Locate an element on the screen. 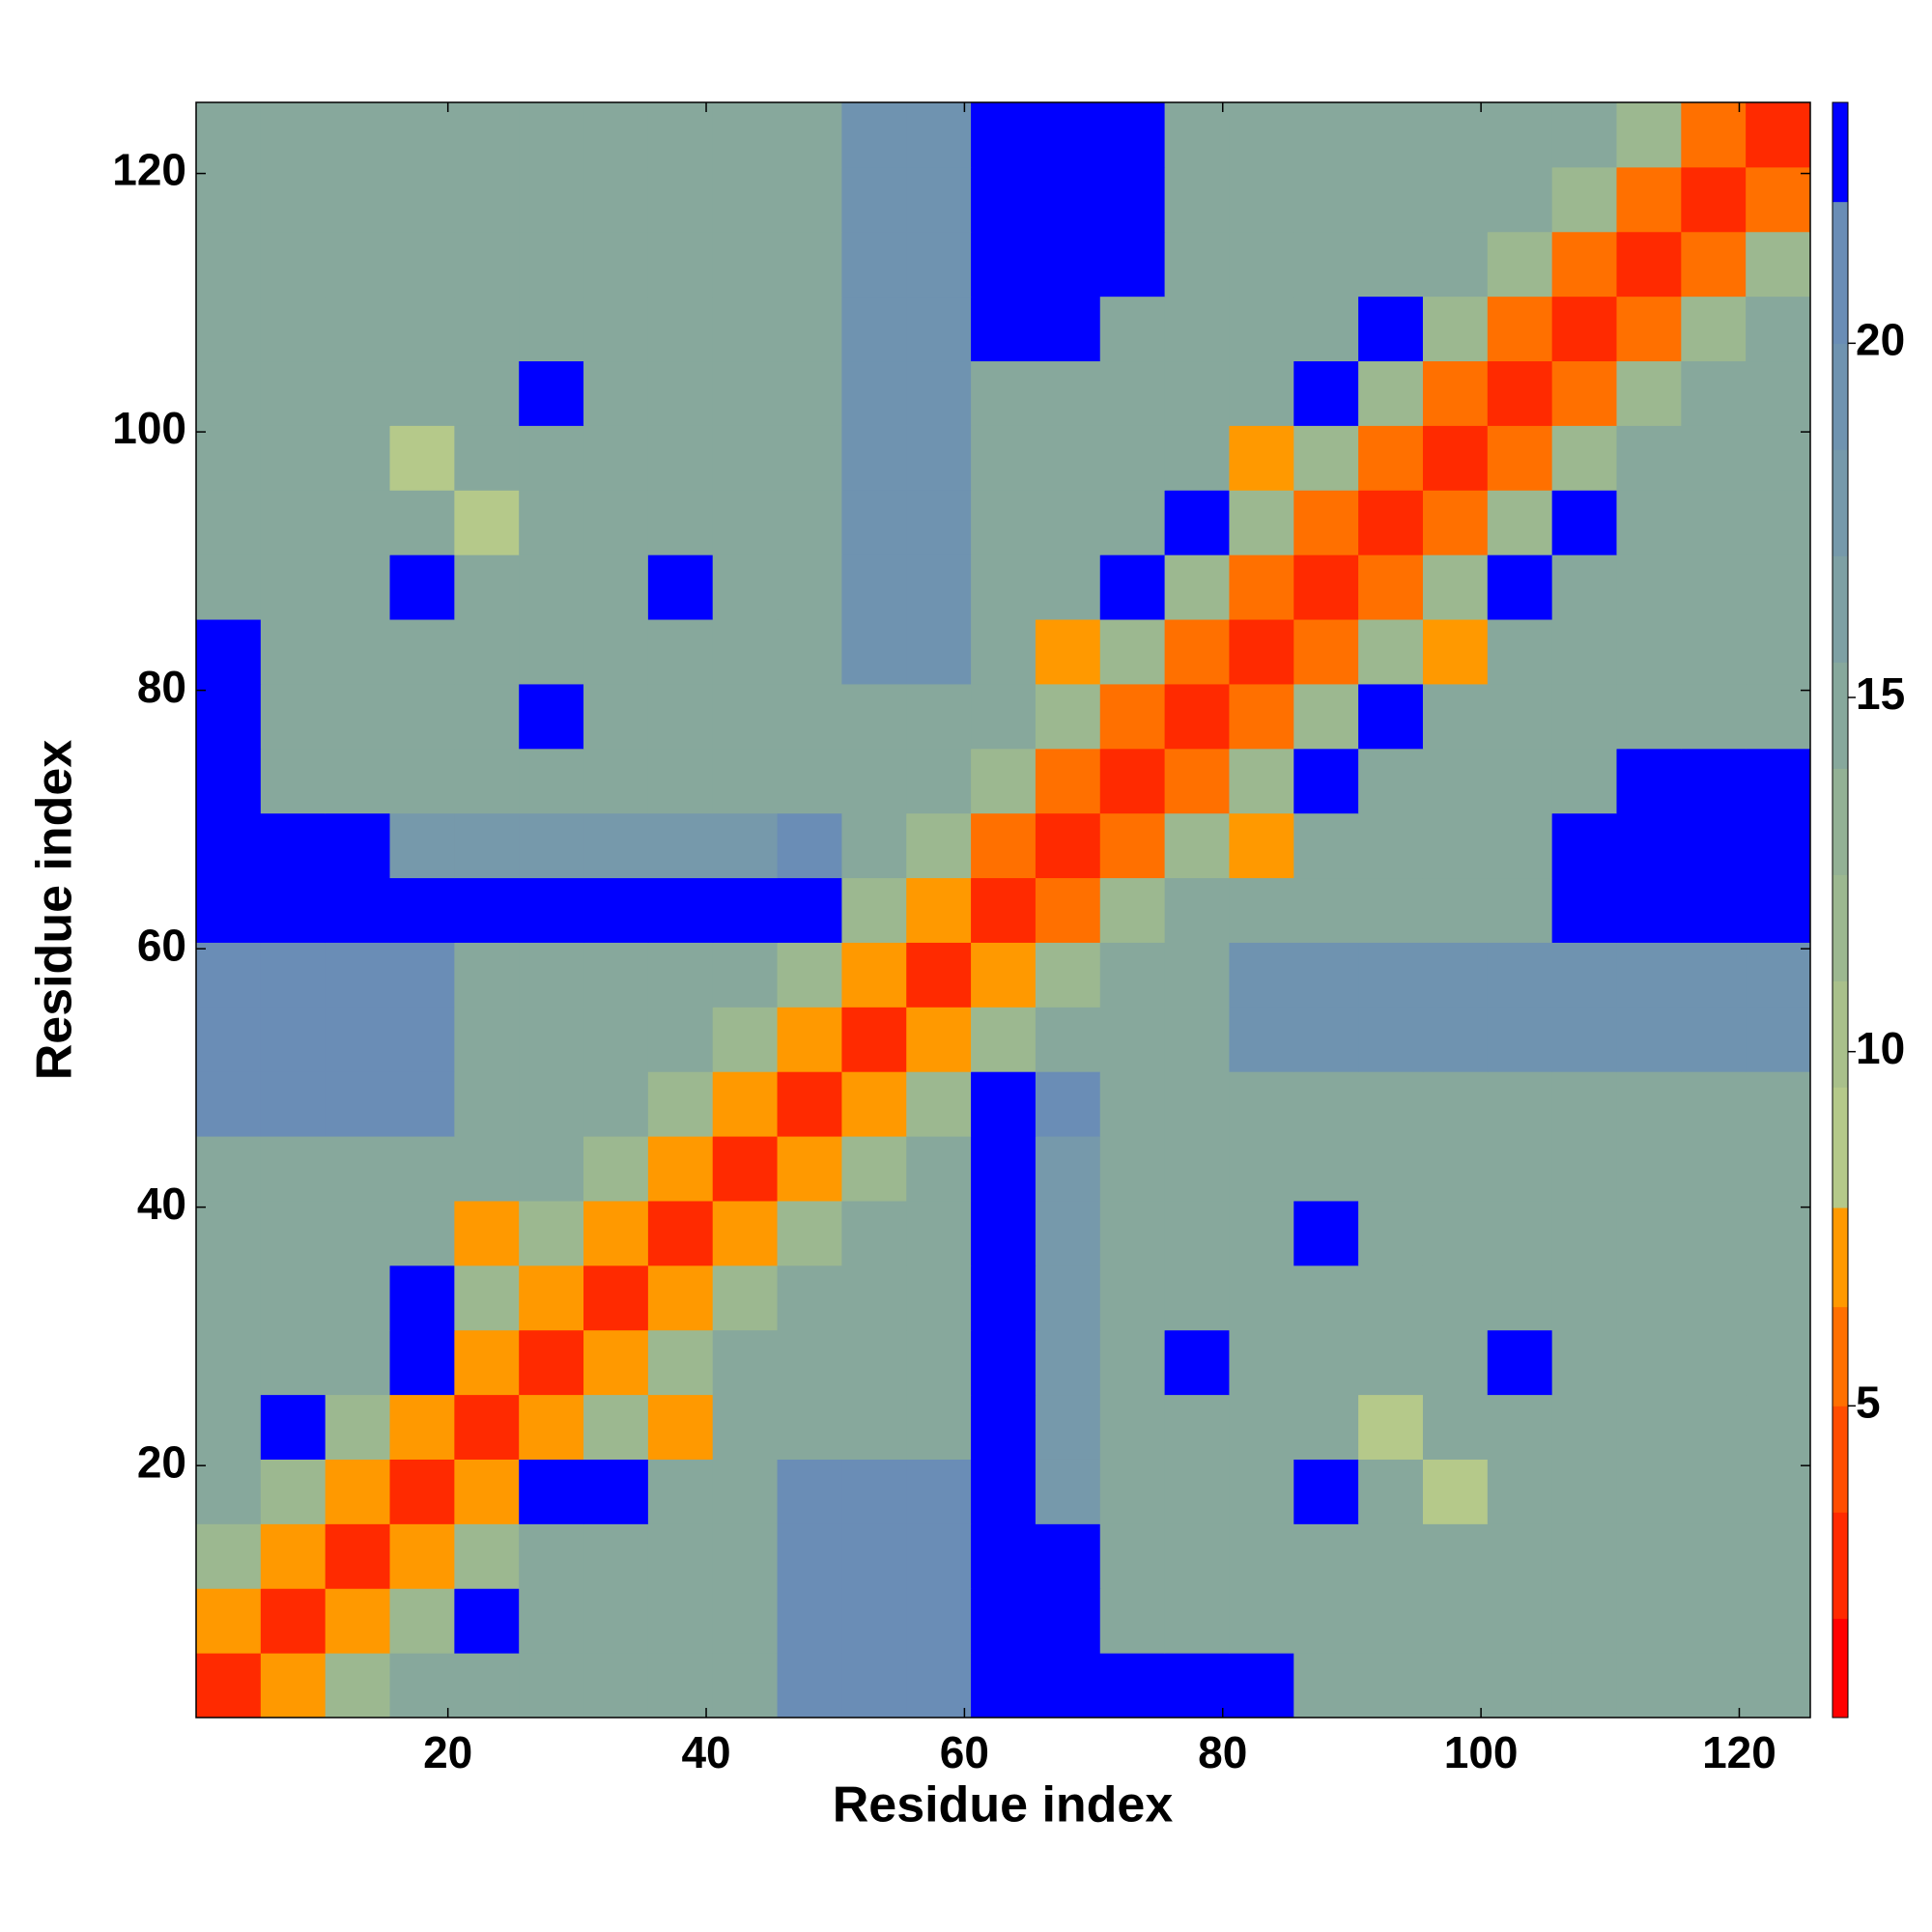 The height and width of the screenshot is (1932, 1932). y-axis-title: Residue index is located at coordinates (55, 910).